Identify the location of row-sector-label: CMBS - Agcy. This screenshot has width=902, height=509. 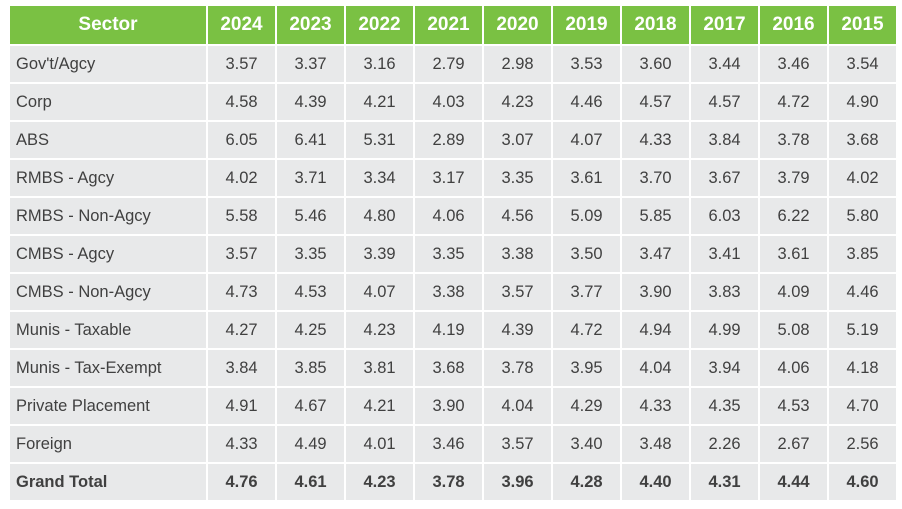
(109, 253).